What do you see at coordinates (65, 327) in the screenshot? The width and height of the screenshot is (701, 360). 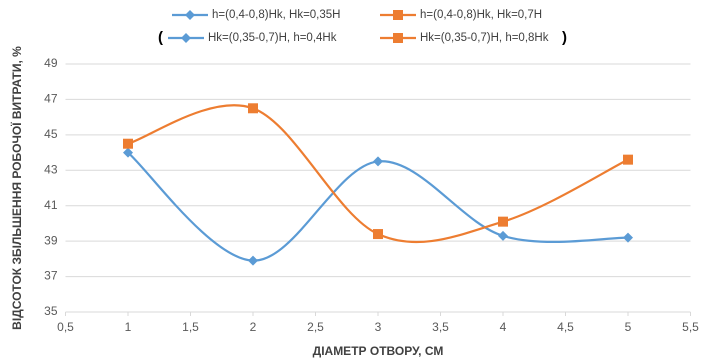 I see `x-tick-label: 0,5` at bounding box center [65, 327].